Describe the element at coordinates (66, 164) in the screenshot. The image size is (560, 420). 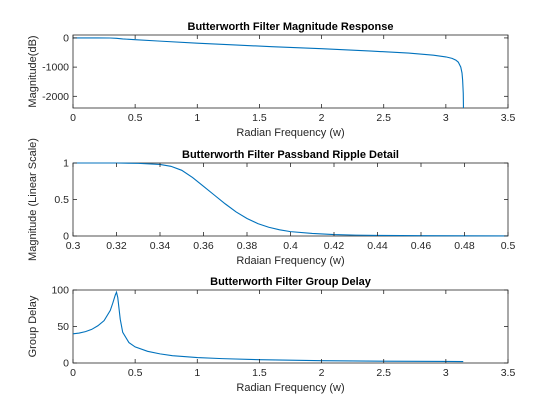
I see `y-tick-label: 1` at that location.